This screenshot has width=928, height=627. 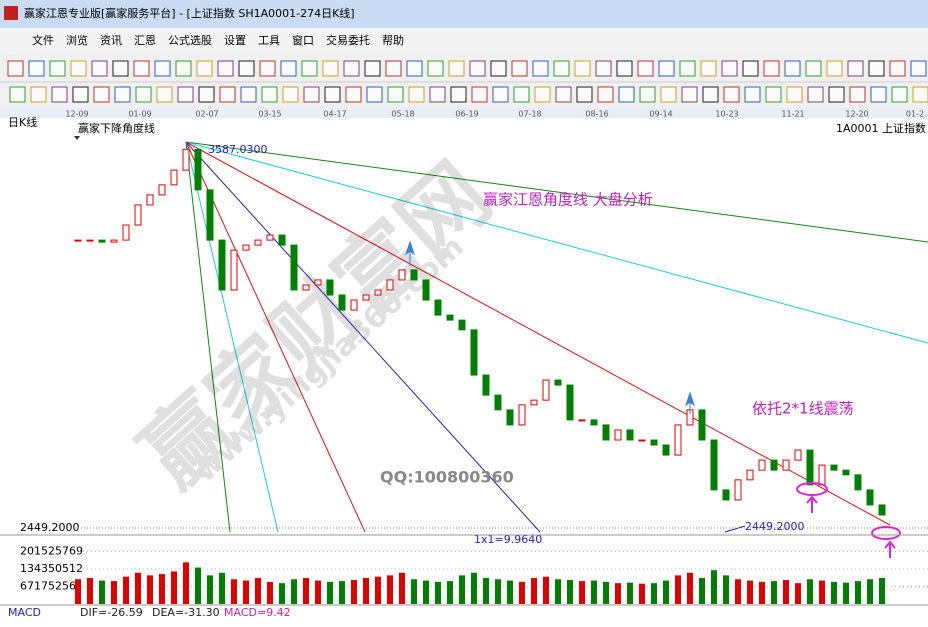 I want to click on menu-item: 窗口, so click(x=303, y=40).